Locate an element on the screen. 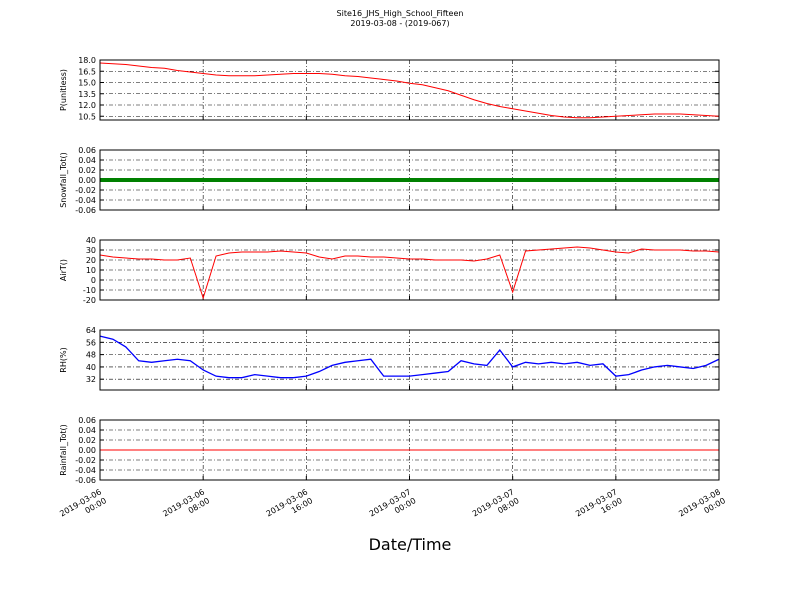 This screenshot has height=600, width=800. y-axis-label: Snowfall_Tot() is located at coordinates (63, 180).